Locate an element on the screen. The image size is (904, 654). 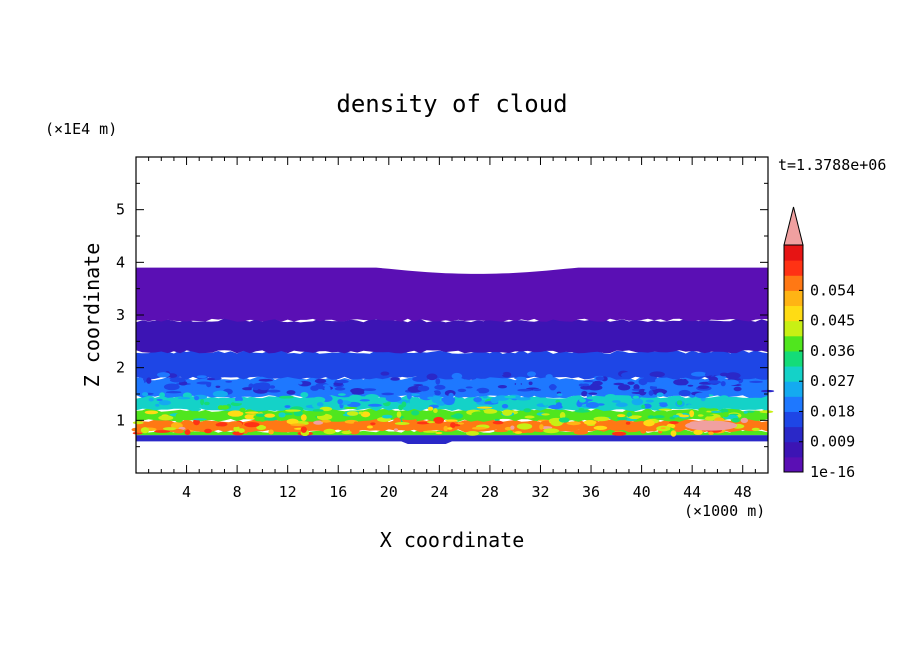
x-tick-label: 16 is located at coordinates (338, 492).